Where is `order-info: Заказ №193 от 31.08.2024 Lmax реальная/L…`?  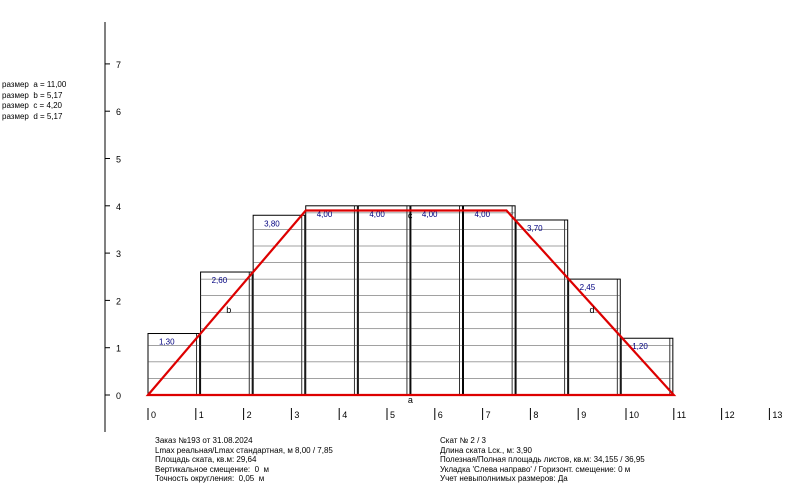
order-info: Заказ №193 от 31.08.2024 Lmax реальная/L… is located at coordinates (244, 460).